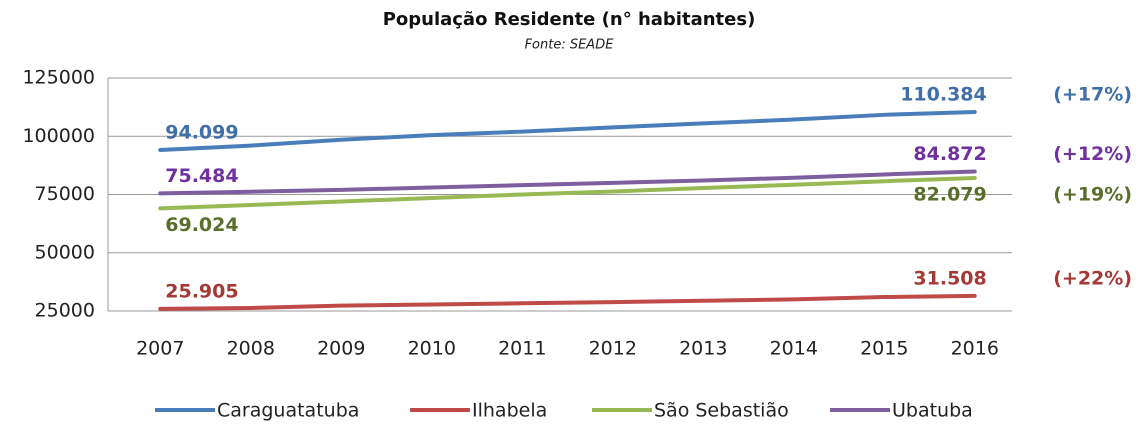  What do you see at coordinates (949, 278) in the screenshot?
I see `value-label: 31.508` at bounding box center [949, 278].